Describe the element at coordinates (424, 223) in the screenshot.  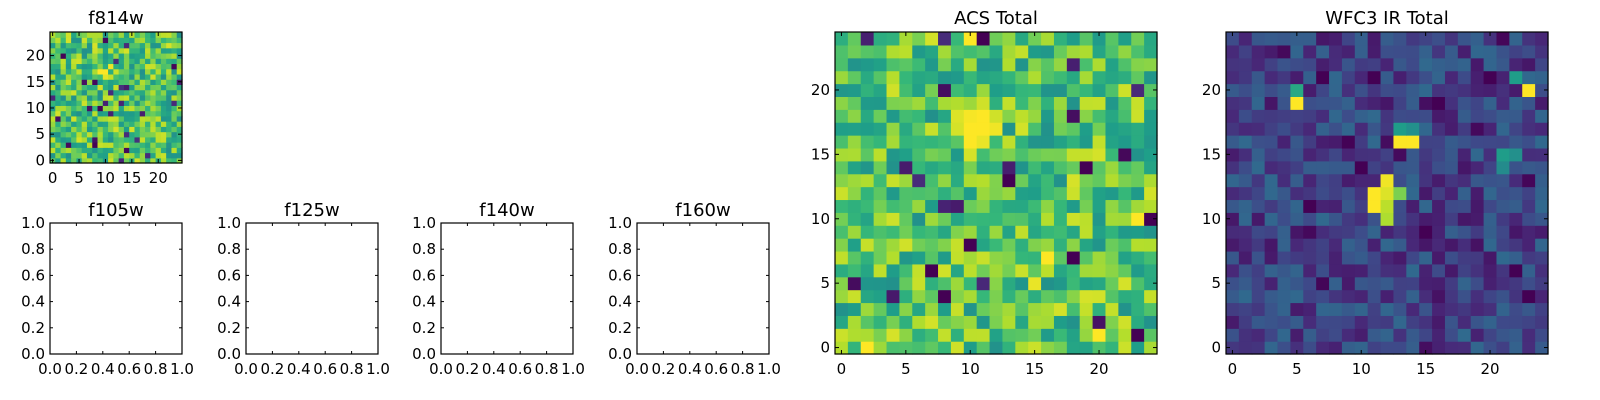
I see `y-tick-label: 1.0` at that location.